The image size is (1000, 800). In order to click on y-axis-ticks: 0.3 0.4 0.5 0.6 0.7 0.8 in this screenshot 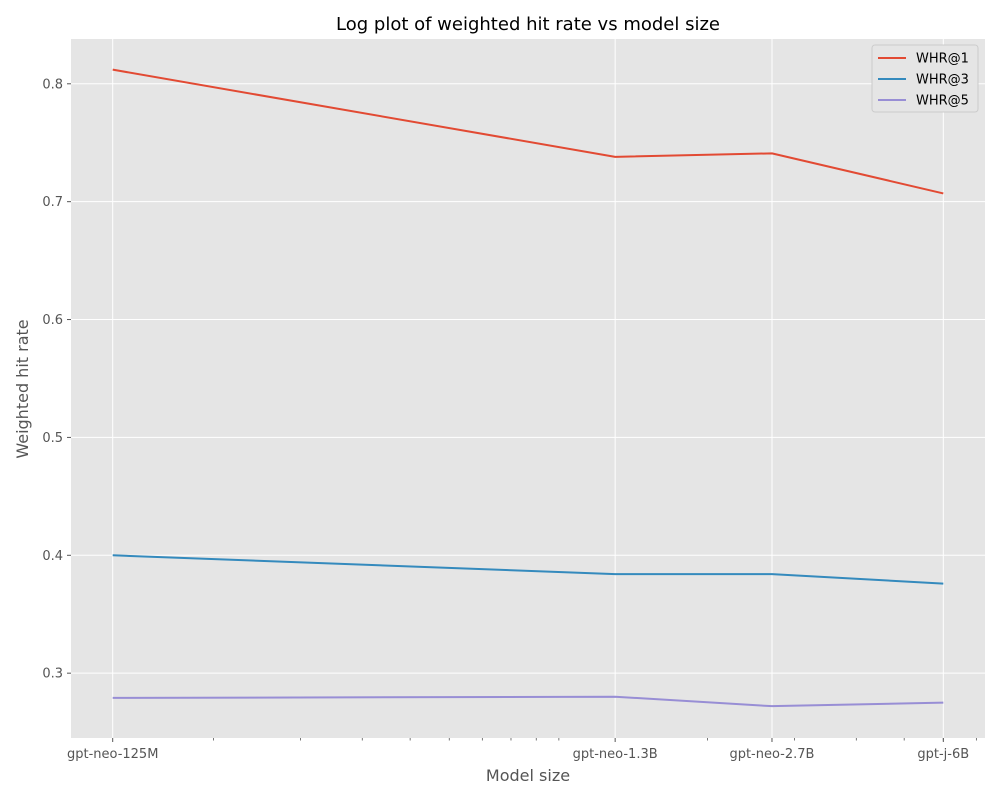, I will do `click(56, 379)`.